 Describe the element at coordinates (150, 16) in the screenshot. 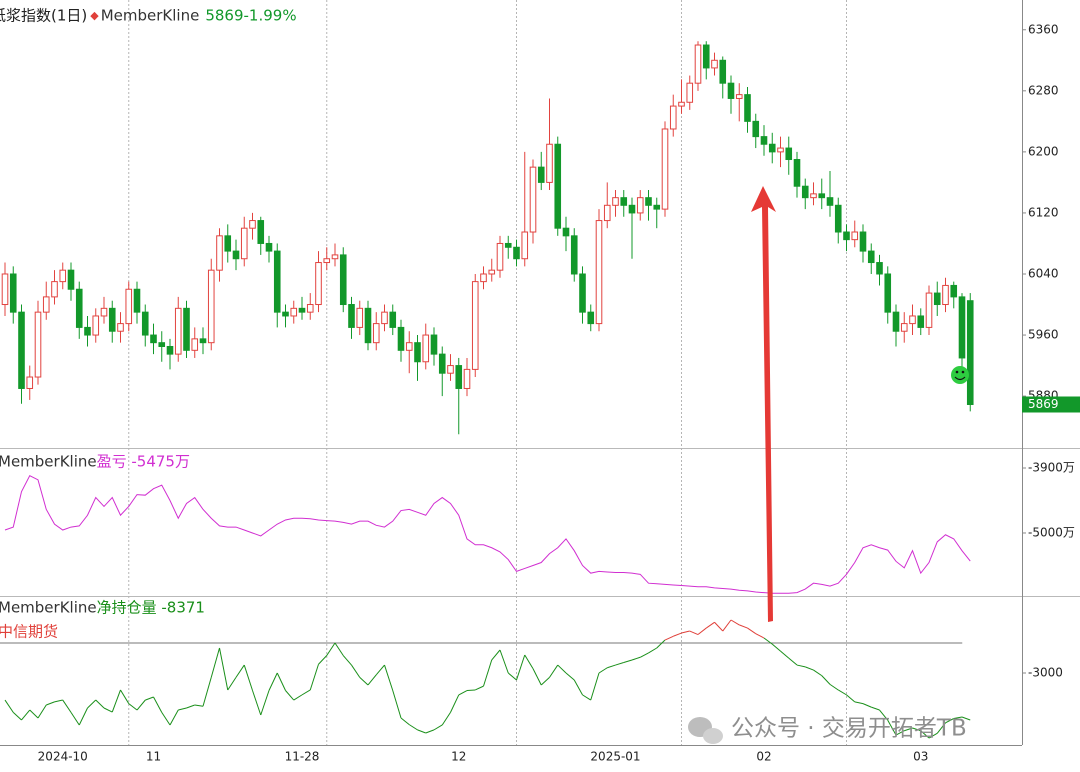

I see `indicator-name: MemberKline` at that location.